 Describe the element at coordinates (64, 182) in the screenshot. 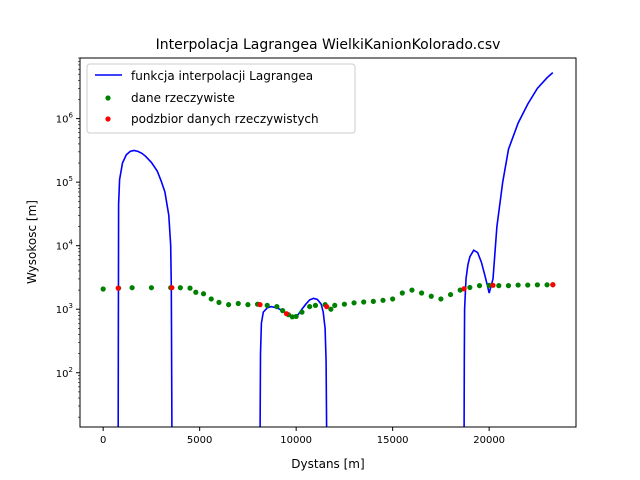

I see `y-tick-label: 10⁵` at that location.